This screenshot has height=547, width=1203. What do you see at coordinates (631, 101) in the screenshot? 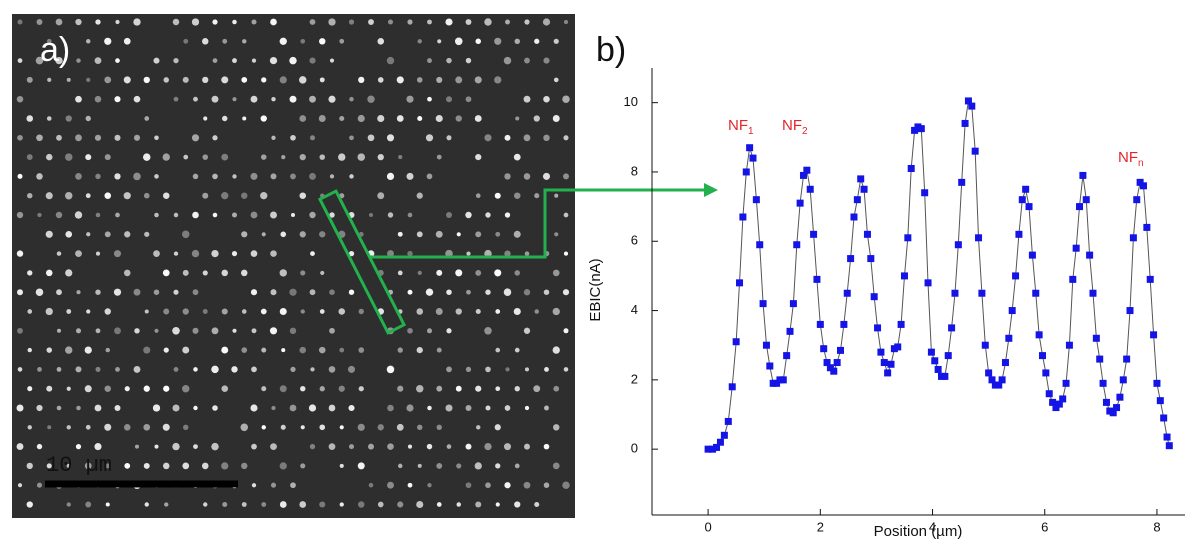
I see `y-tick-label: 10` at bounding box center [631, 101].